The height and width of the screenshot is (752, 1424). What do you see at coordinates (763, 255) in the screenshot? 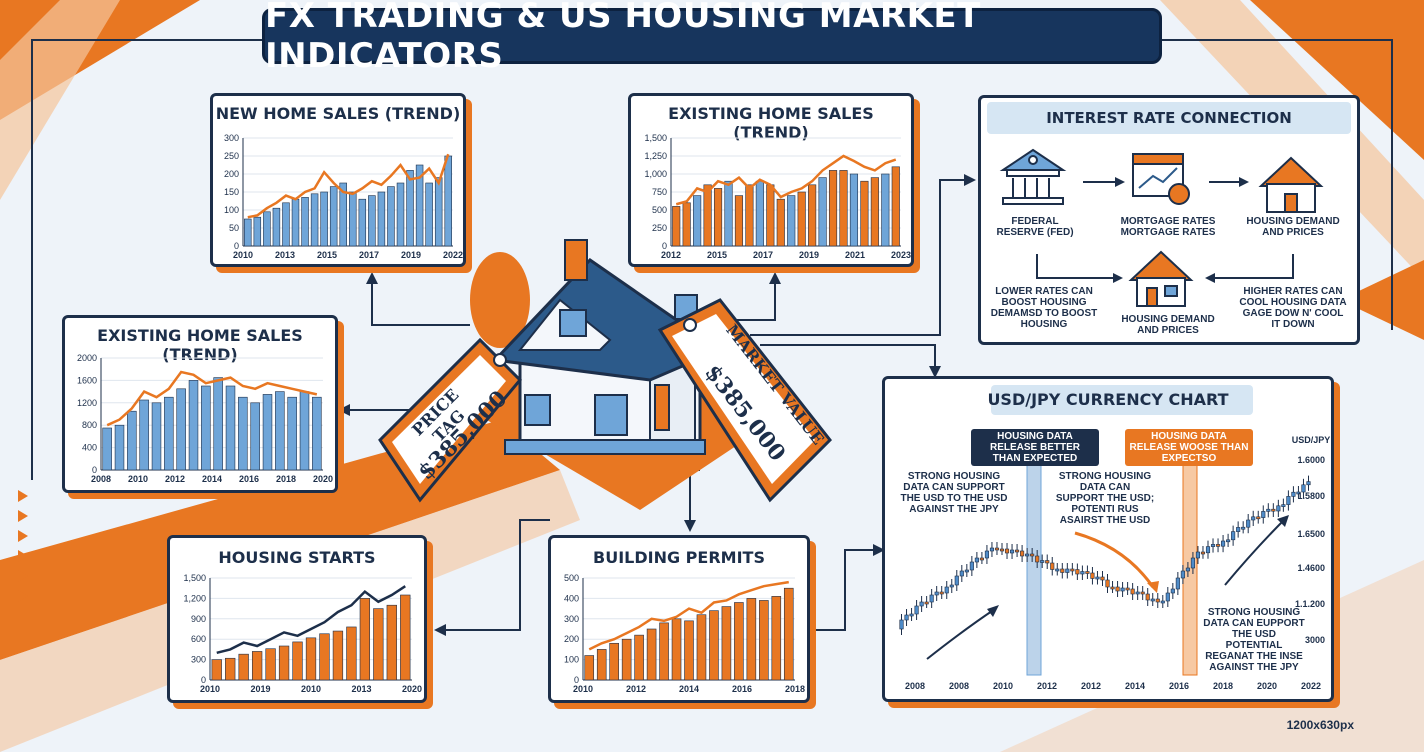
I see `x-tick-label: 2017` at bounding box center [763, 255].